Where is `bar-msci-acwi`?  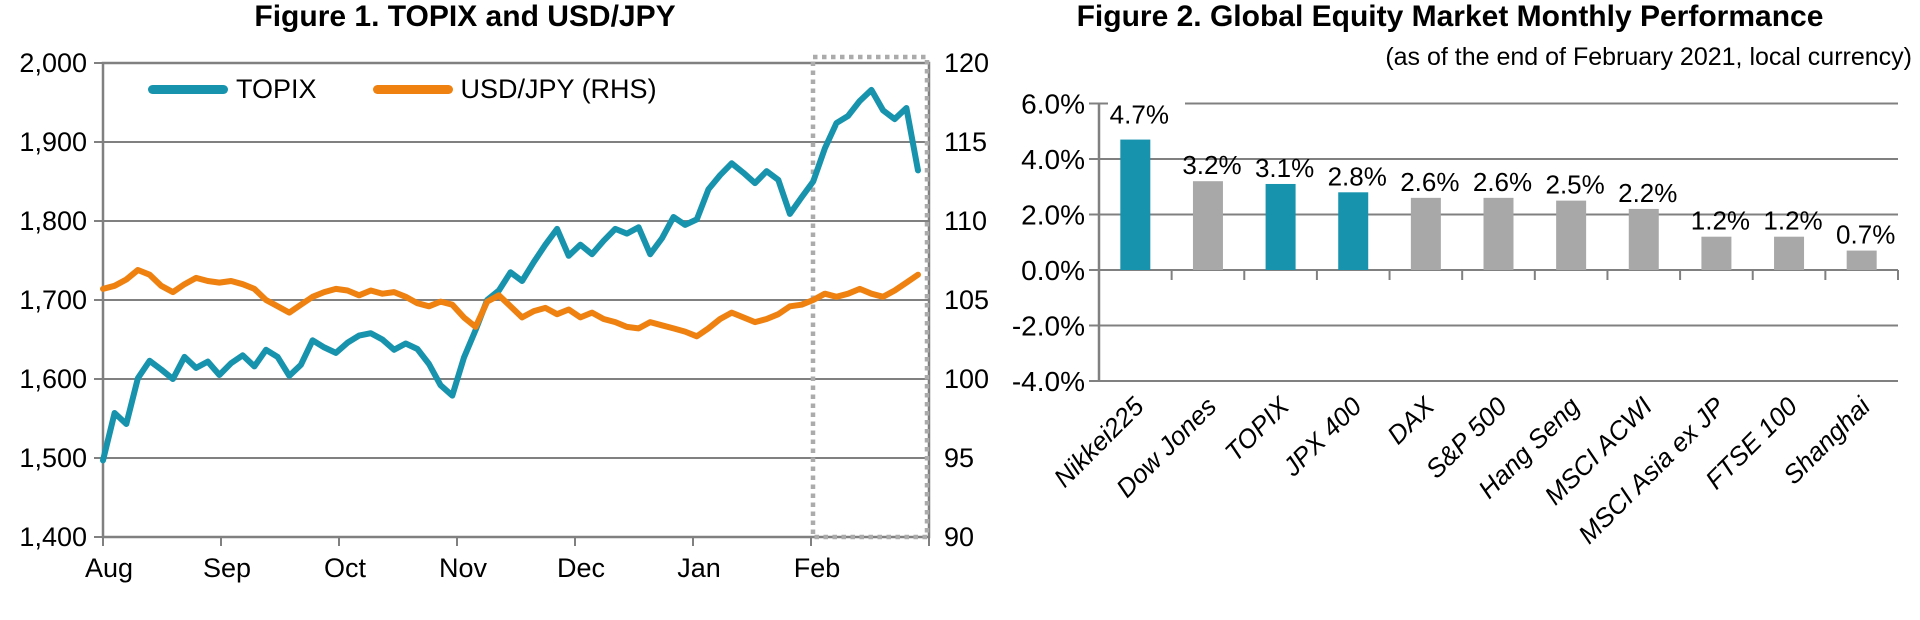 bar-msci-acwi is located at coordinates (1643, 239).